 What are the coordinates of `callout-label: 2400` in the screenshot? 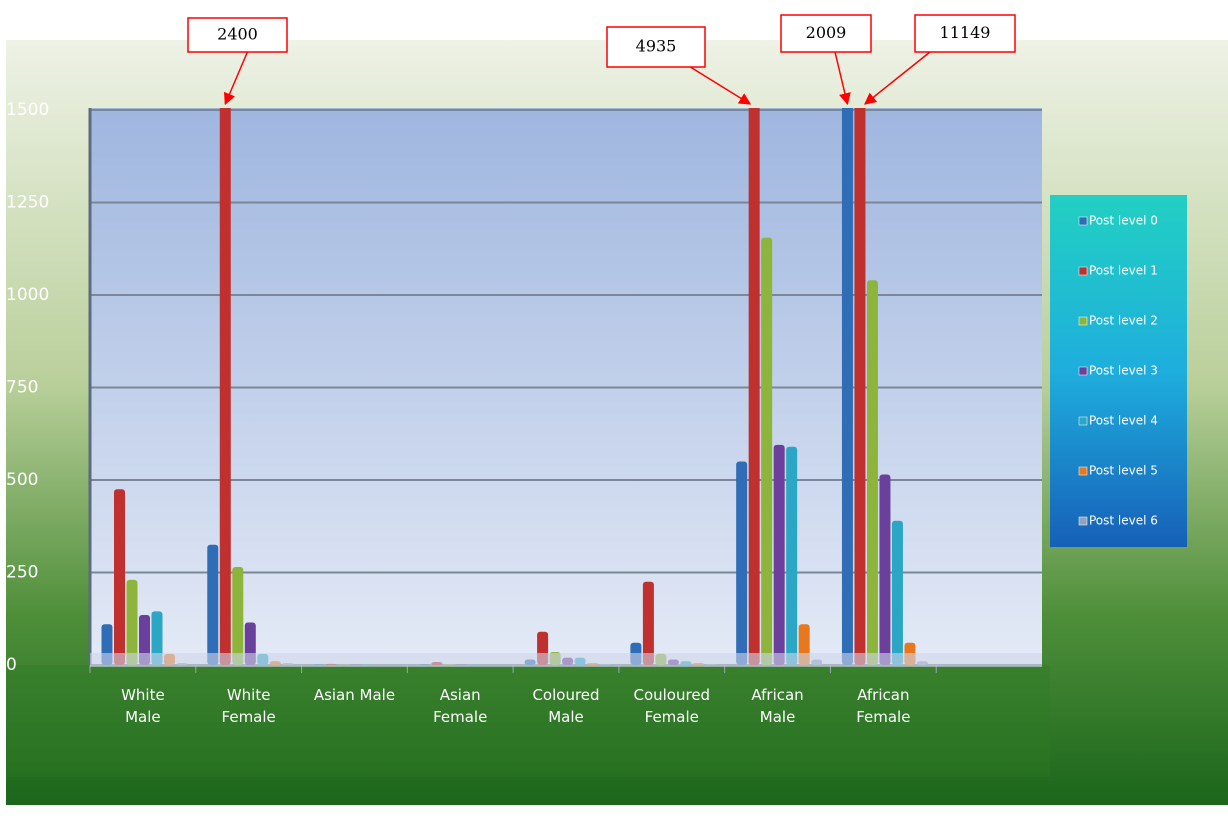 It's located at (237, 34).